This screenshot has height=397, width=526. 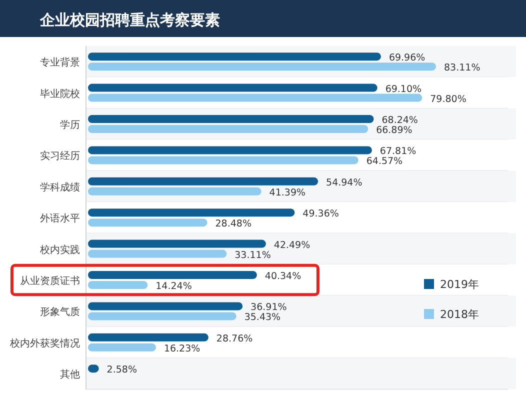 What do you see at coordinates (174, 286) in the screenshot?
I see `data-label: 14.24%` at bounding box center [174, 286].